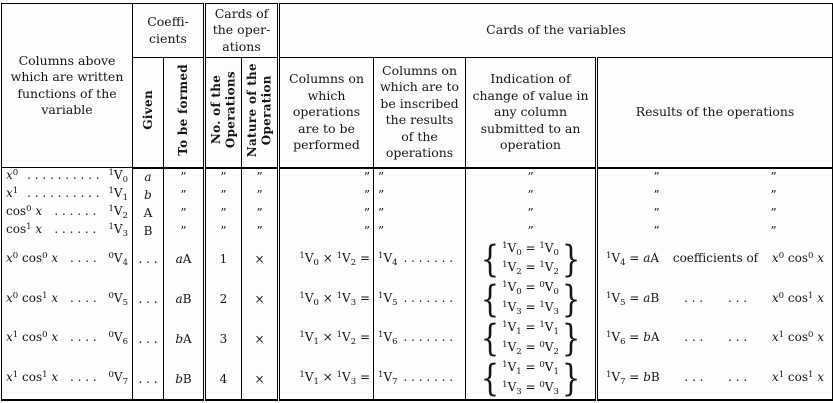 This screenshot has height=403, width=833. I want to click on cell-r6-c4: 2, so click(222, 299).